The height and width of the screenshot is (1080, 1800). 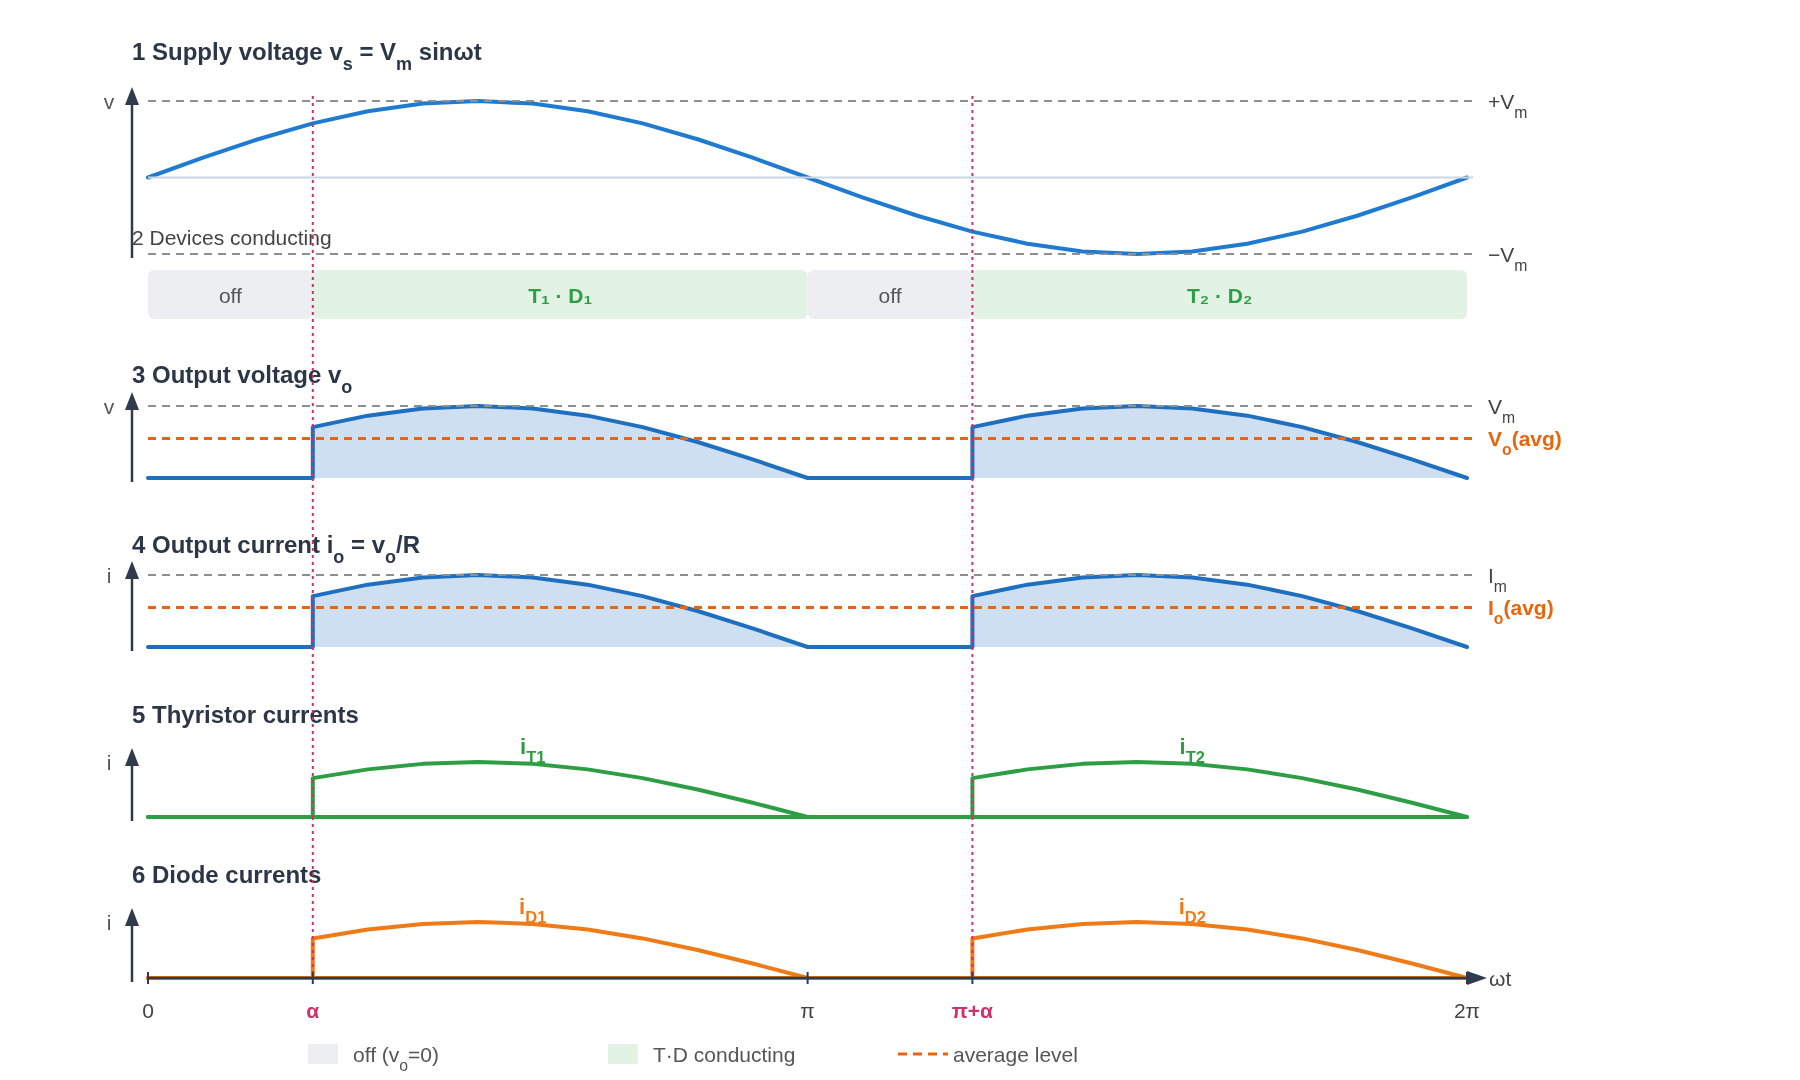 I want to click on chart-title: 4 Output current i$_{o}$ = v$_{o}$/R, so click(x=276, y=549).